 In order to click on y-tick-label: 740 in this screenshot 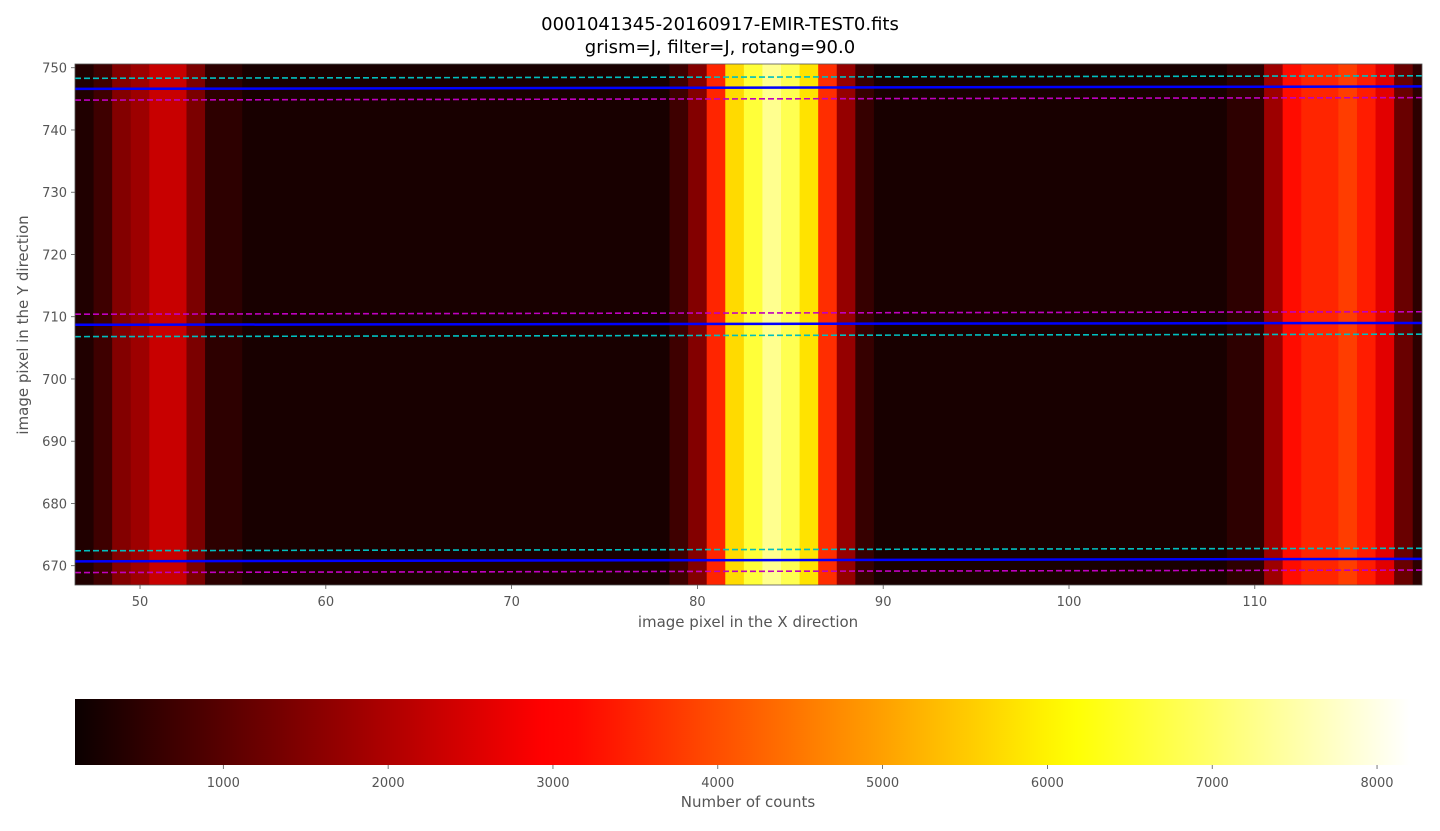, I will do `click(54, 131)`.